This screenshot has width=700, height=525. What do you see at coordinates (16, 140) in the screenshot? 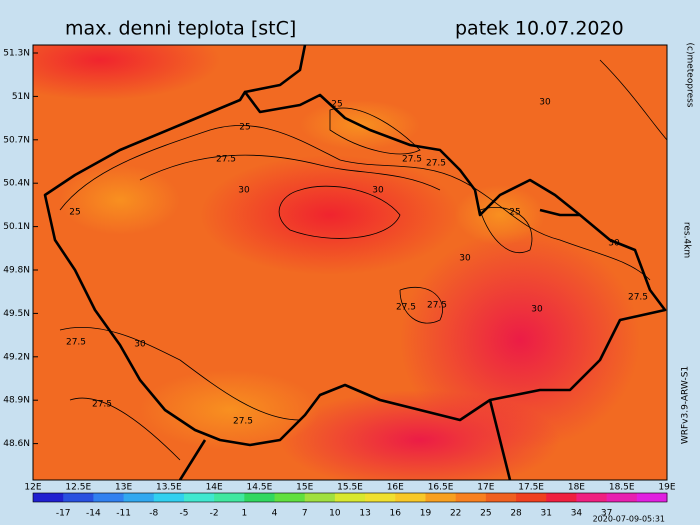
I see `latitude-label: 50.7N` at bounding box center [16, 140].